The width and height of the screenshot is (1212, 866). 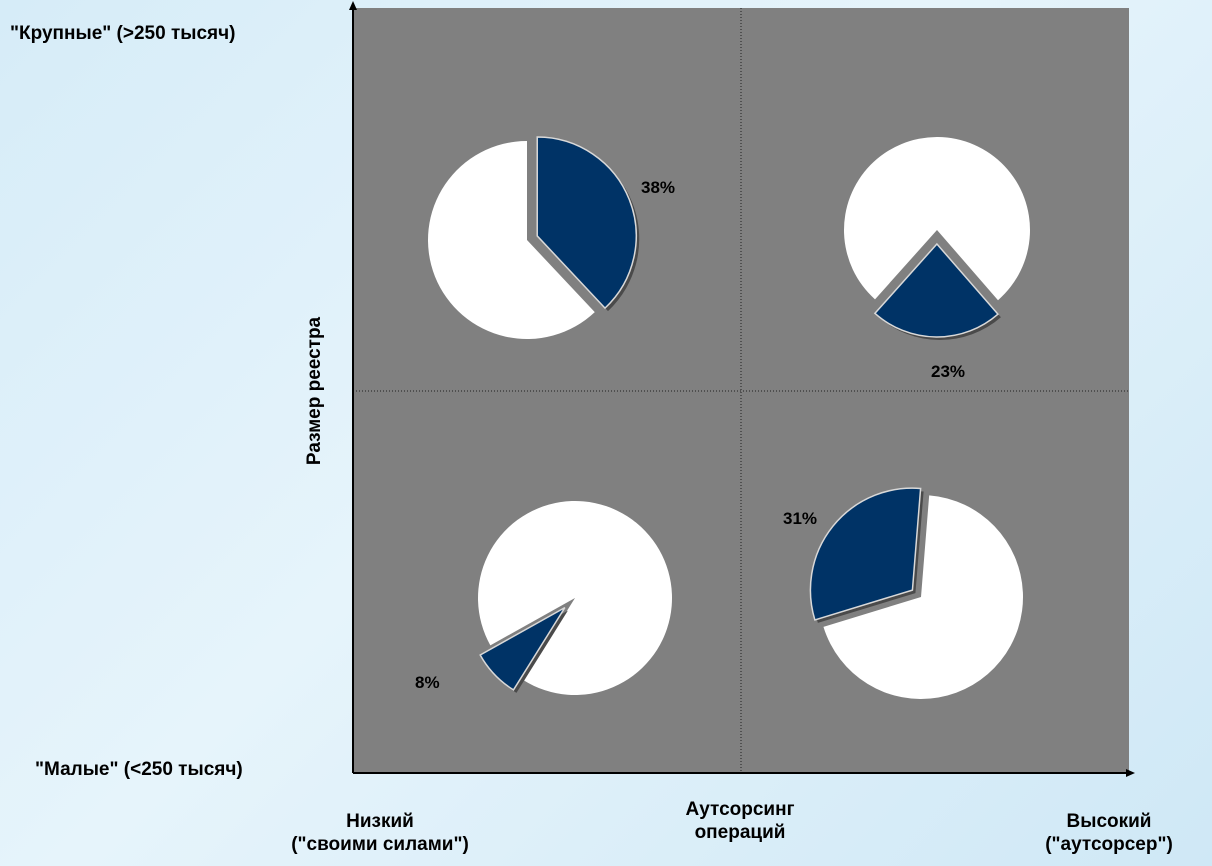 I want to click on pie-top-right, so click(x=936, y=239).